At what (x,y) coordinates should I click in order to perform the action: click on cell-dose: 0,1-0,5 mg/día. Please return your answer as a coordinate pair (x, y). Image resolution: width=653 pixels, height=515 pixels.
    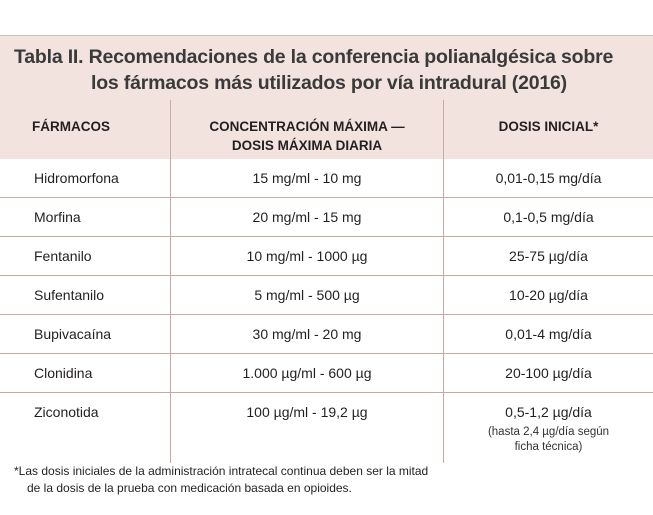
    Looking at the image, I should click on (548, 217).